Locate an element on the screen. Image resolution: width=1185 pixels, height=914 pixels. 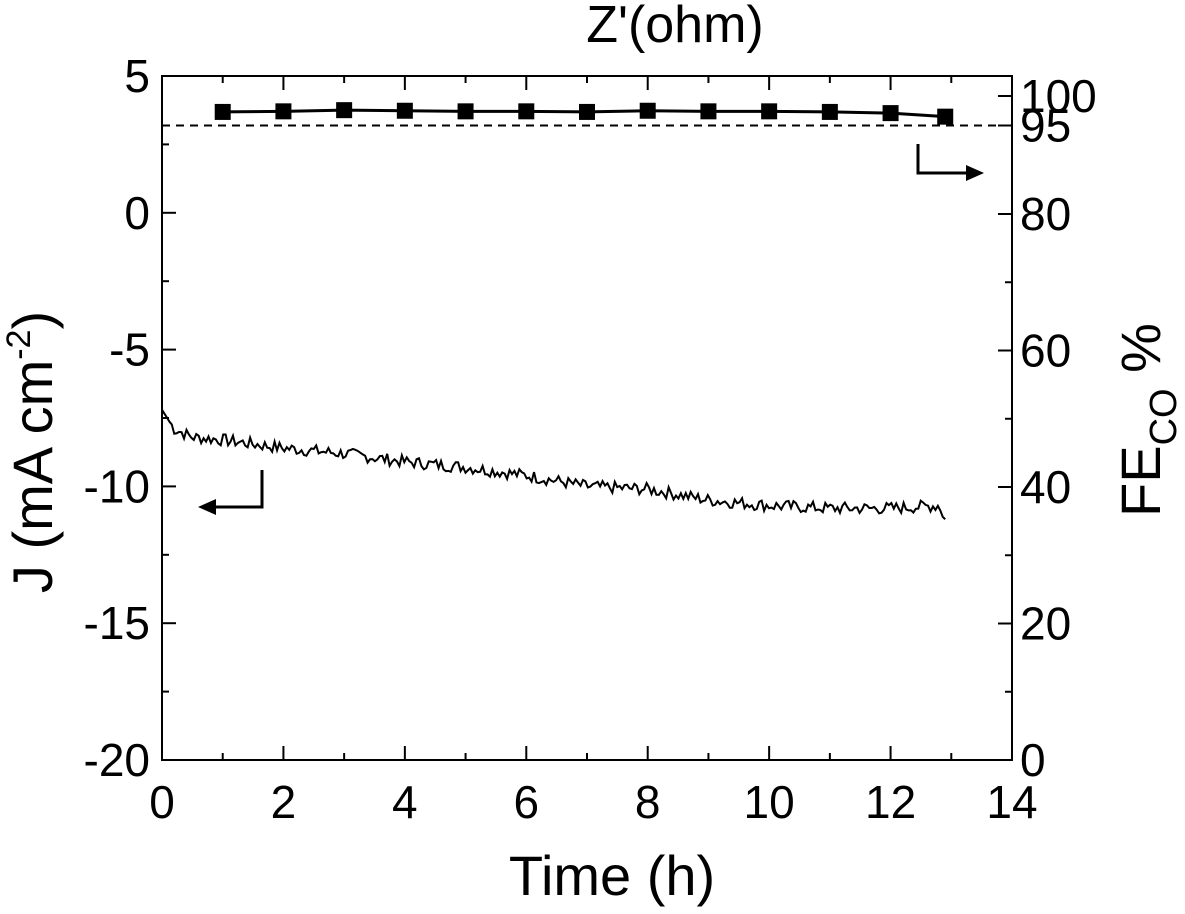
y-right-axis-title: FECO % is located at coordinates (1147, 420).